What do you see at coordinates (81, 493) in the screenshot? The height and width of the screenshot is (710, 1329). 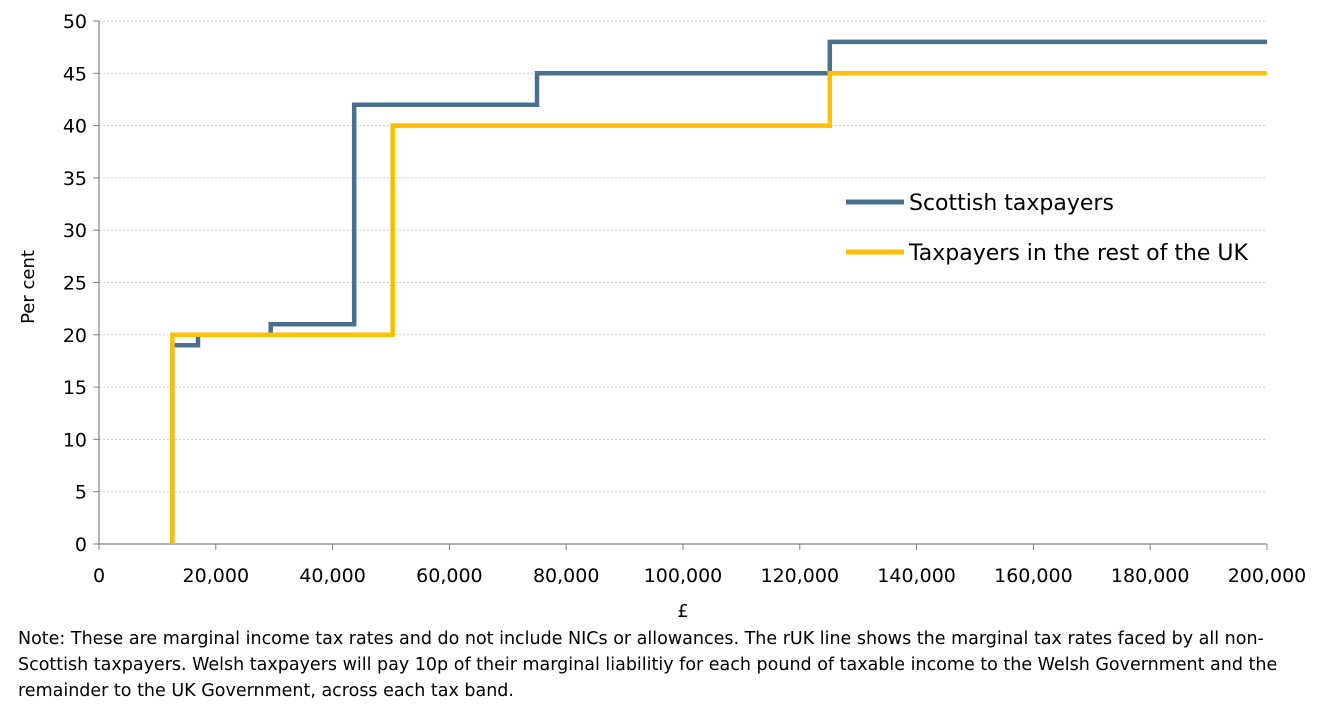 I see `y-tick-label: 5` at bounding box center [81, 493].